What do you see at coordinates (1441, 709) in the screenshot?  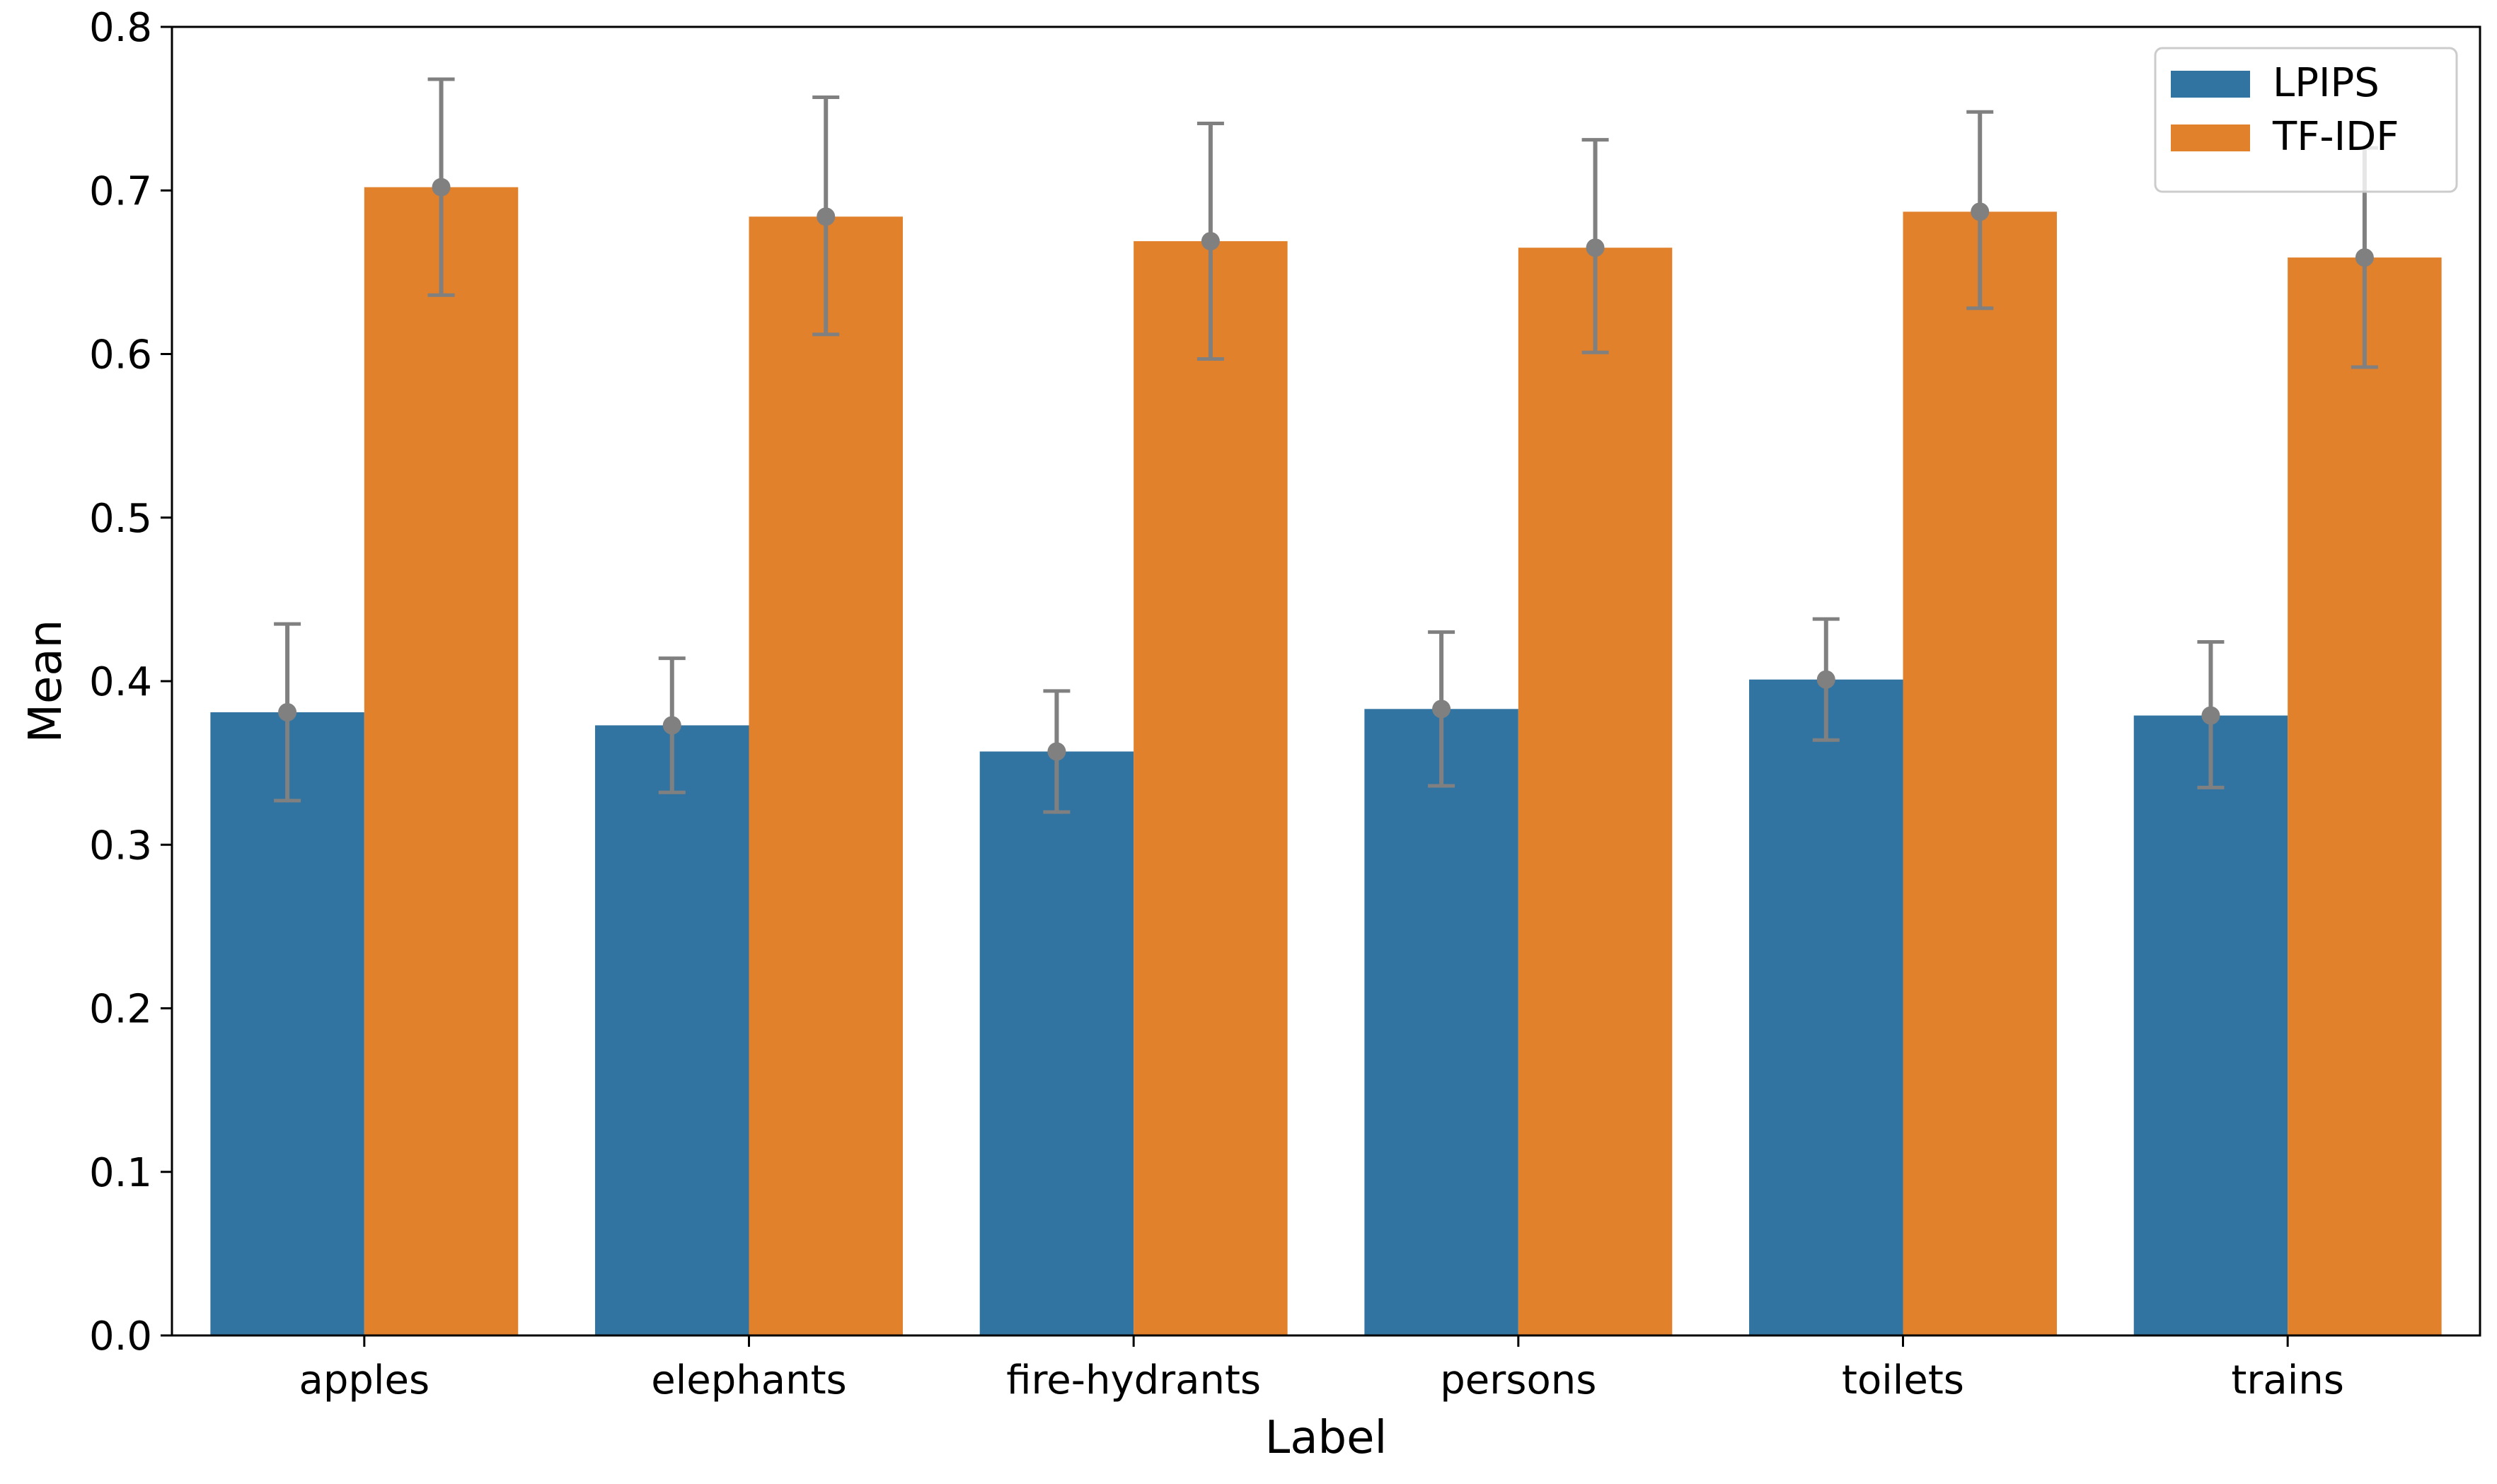 I see `error-bar-lpips-persons` at bounding box center [1441, 709].